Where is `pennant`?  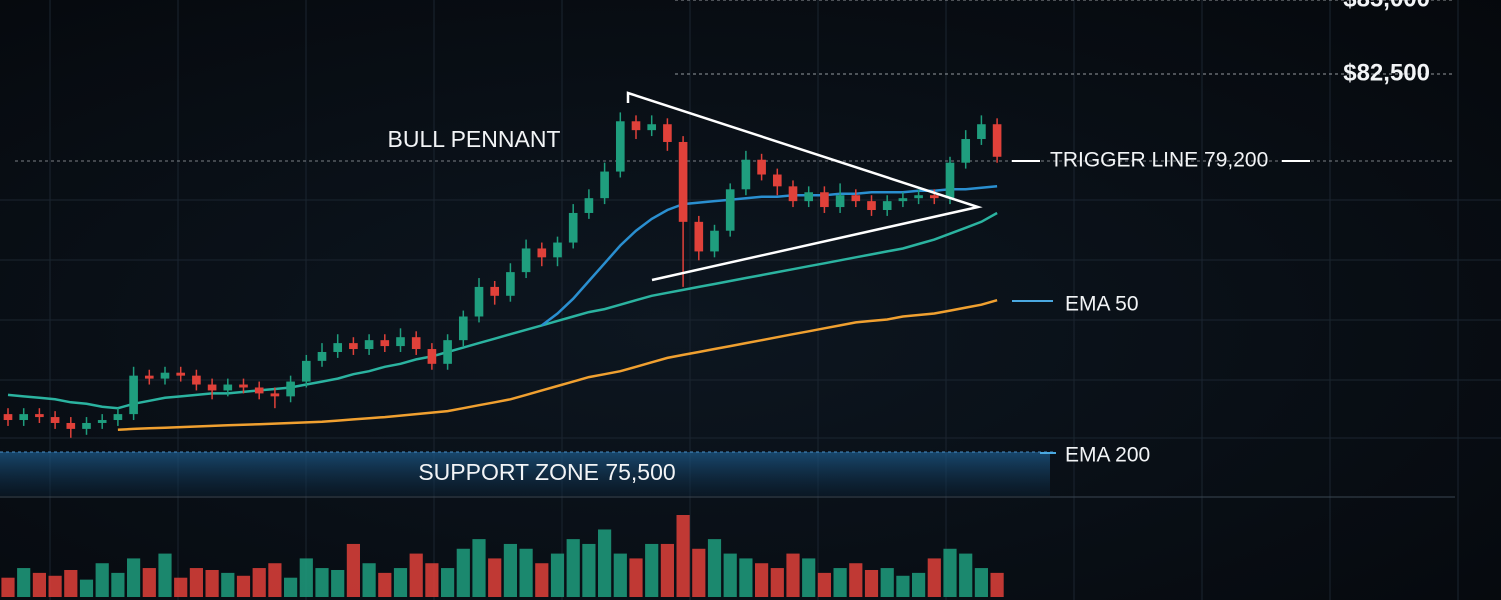
pennant is located at coordinates (804, 186).